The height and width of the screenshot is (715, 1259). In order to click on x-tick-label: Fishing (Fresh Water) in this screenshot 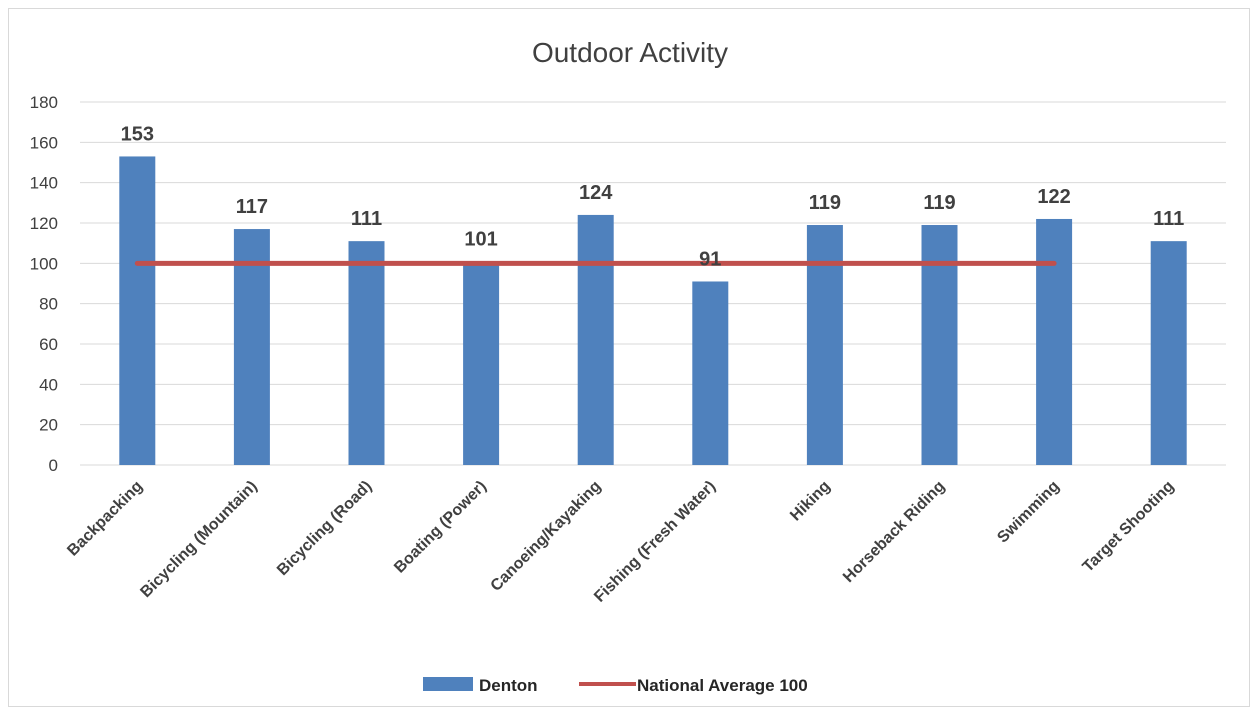, I will do `click(655, 542)`.